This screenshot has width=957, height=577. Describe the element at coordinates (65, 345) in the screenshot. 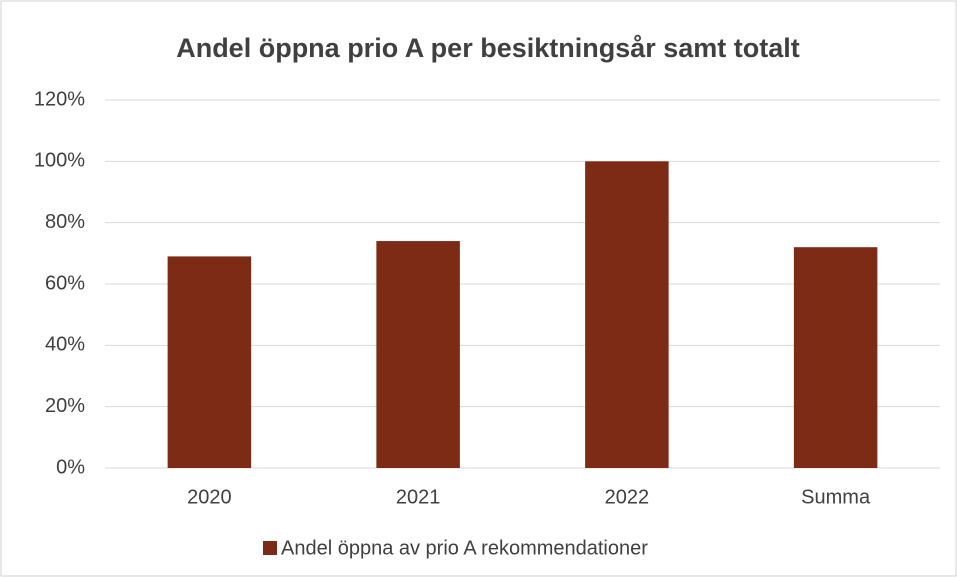

I see `y-tick-label: 40%` at that location.